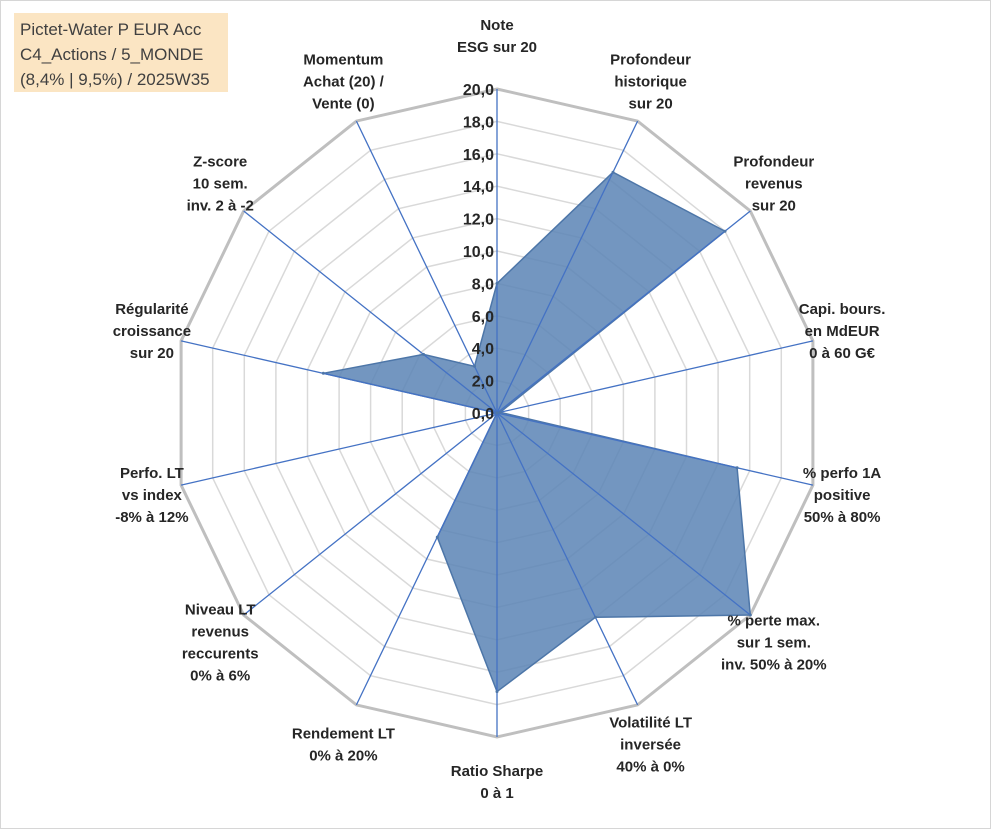  I want to click on axis-label: Perfo. LT vs index -8% à 12%, so click(151, 495).